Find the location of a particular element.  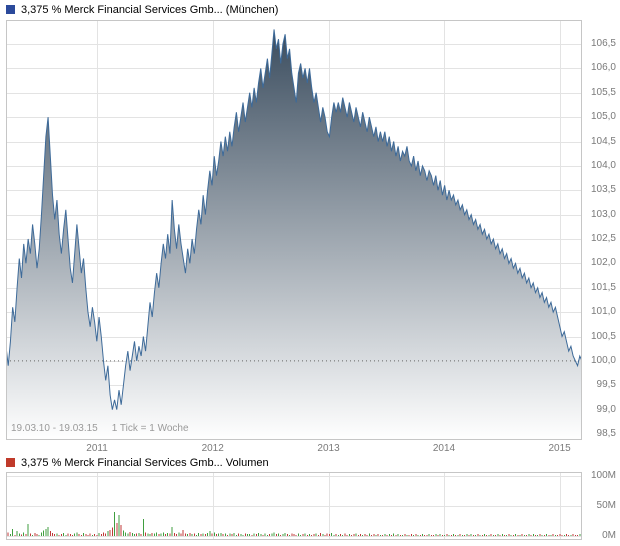

price-y-tick-label: 105,5 is located at coordinates (603, 92).